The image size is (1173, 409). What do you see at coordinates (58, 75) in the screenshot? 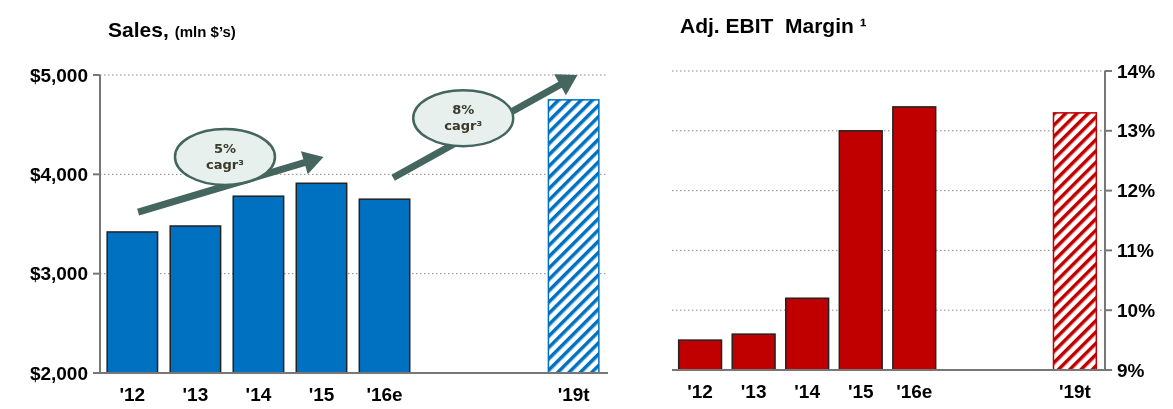
I see `y-tick-label: $5,000` at bounding box center [58, 75].